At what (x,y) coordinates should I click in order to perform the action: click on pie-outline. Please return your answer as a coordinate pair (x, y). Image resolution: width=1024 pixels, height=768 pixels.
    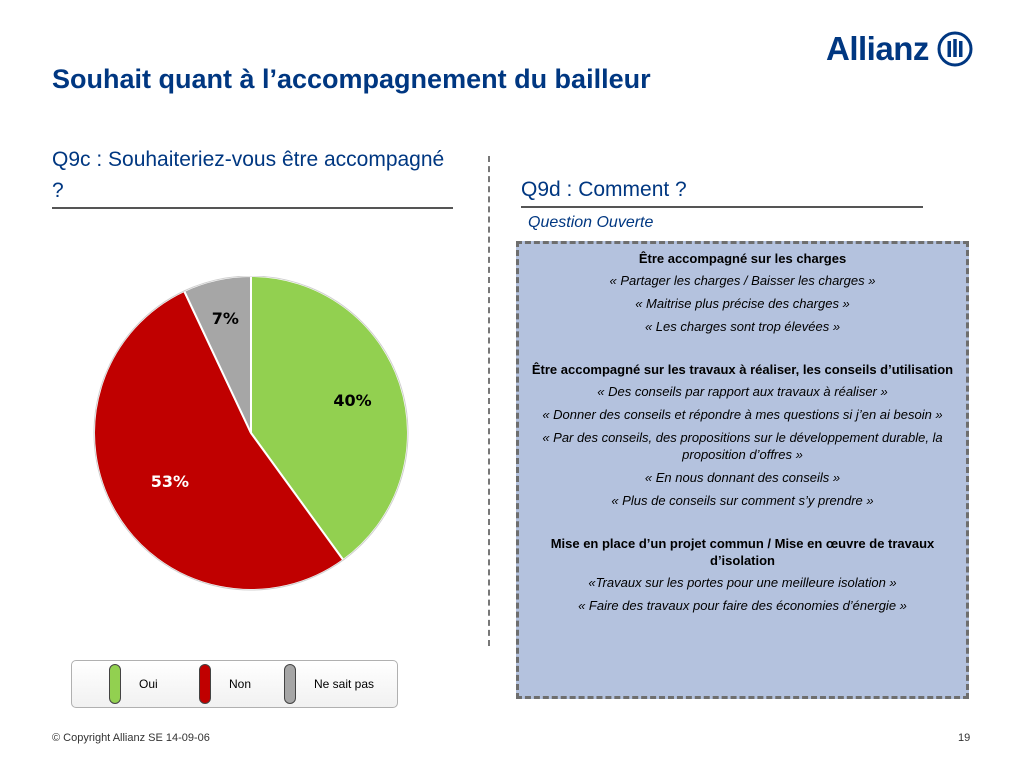
    Looking at the image, I should click on (251, 433).